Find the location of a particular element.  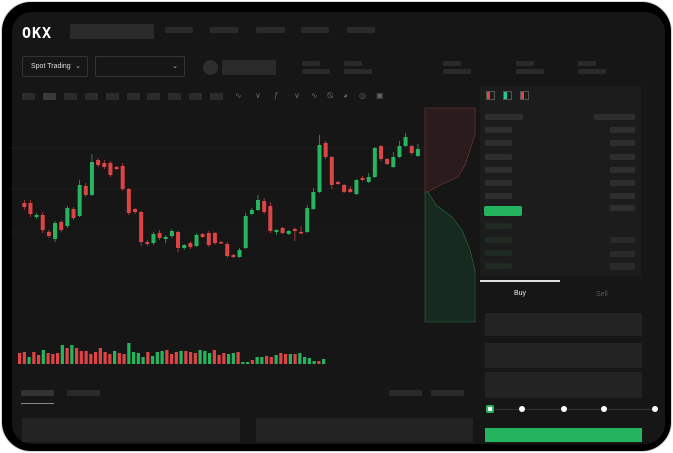

orderbook-asks-icon is located at coordinates (524, 95).